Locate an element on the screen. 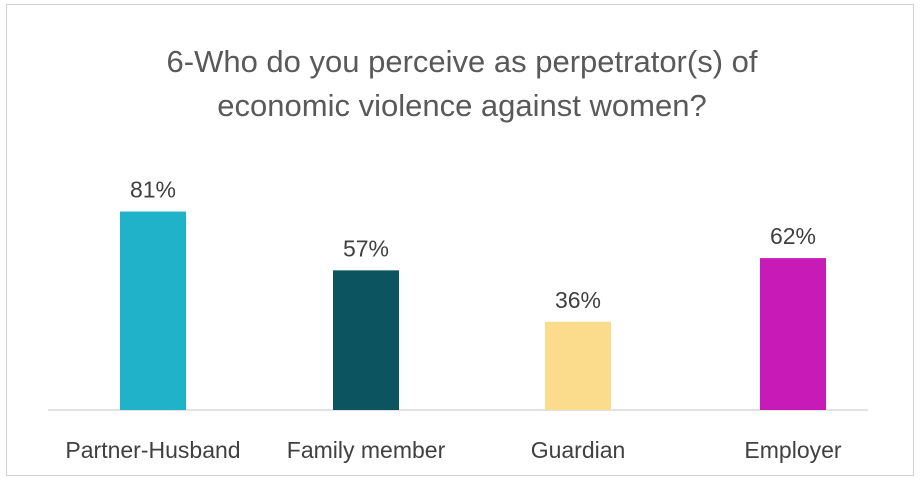 The image size is (924, 484). category-label: Guardian is located at coordinates (578, 450).